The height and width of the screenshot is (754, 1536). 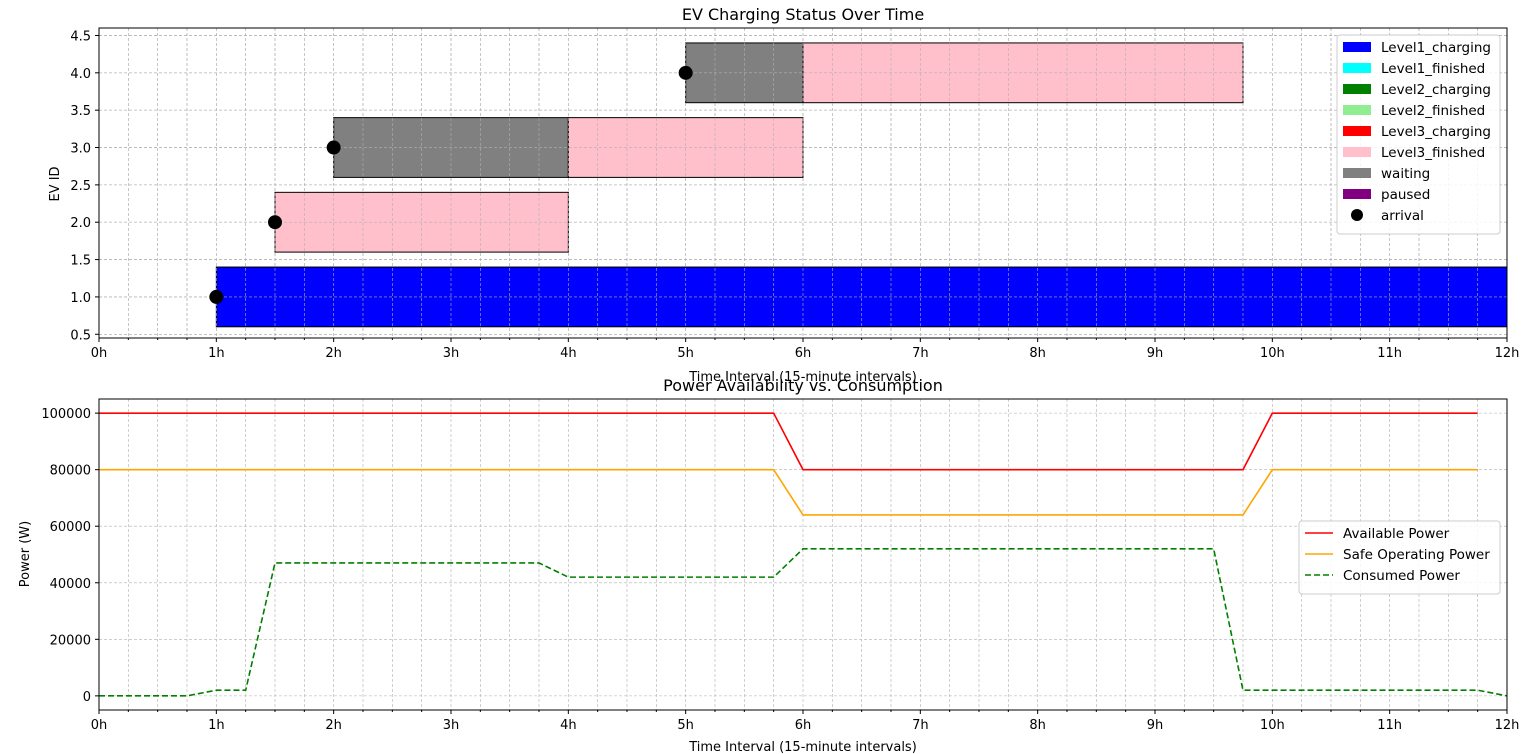 What do you see at coordinates (87, 697) in the screenshot?
I see `y-tick-label: 0` at bounding box center [87, 697].